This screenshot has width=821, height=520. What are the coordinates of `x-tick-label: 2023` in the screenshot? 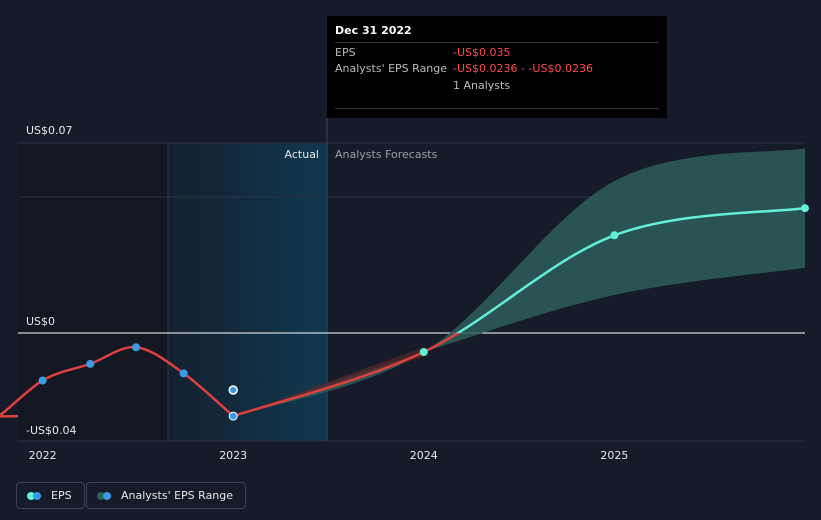 It's located at (233, 455).